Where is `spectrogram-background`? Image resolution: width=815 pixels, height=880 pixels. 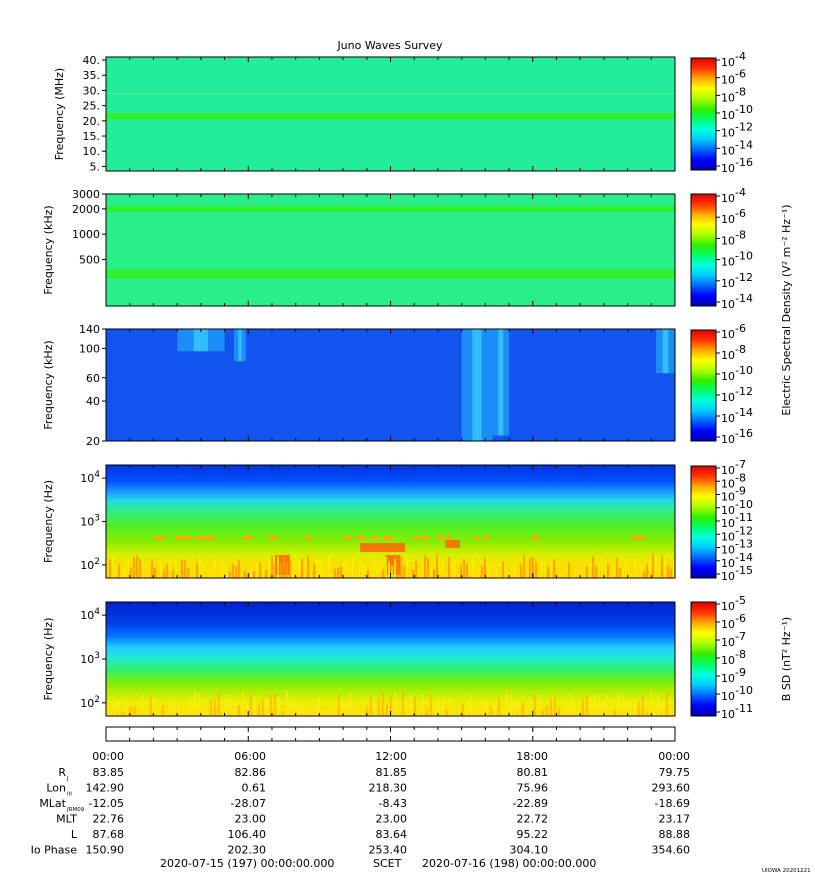
spectrogram-background is located at coordinates (390, 250).